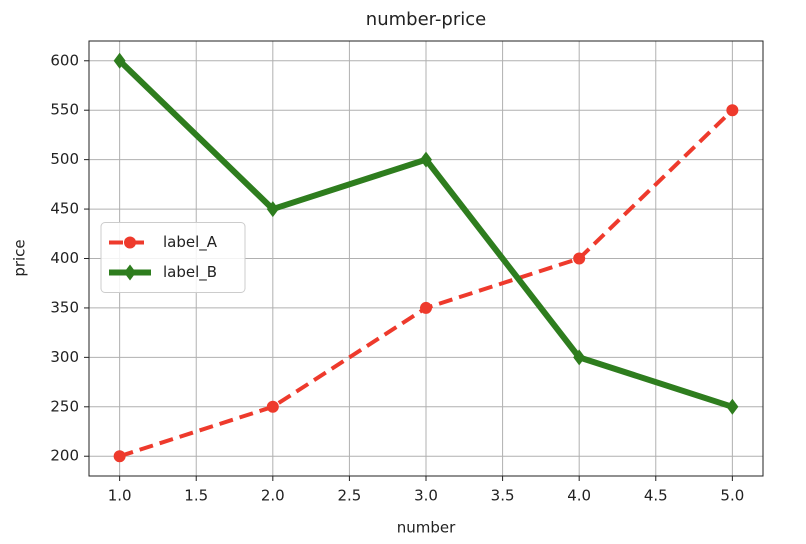  Describe the element at coordinates (426, 528) in the screenshot. I see `x-axis-label: number` at that location.